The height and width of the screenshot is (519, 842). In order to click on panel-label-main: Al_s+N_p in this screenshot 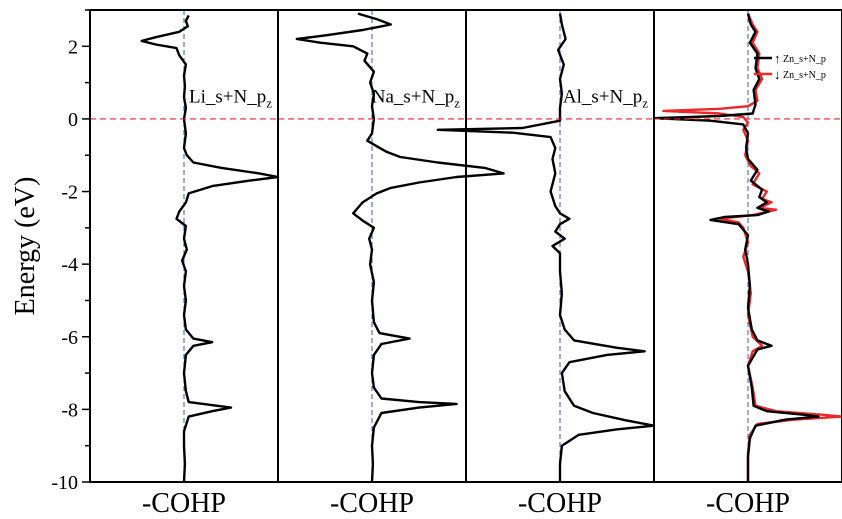, I will do `click(602, 97)`.